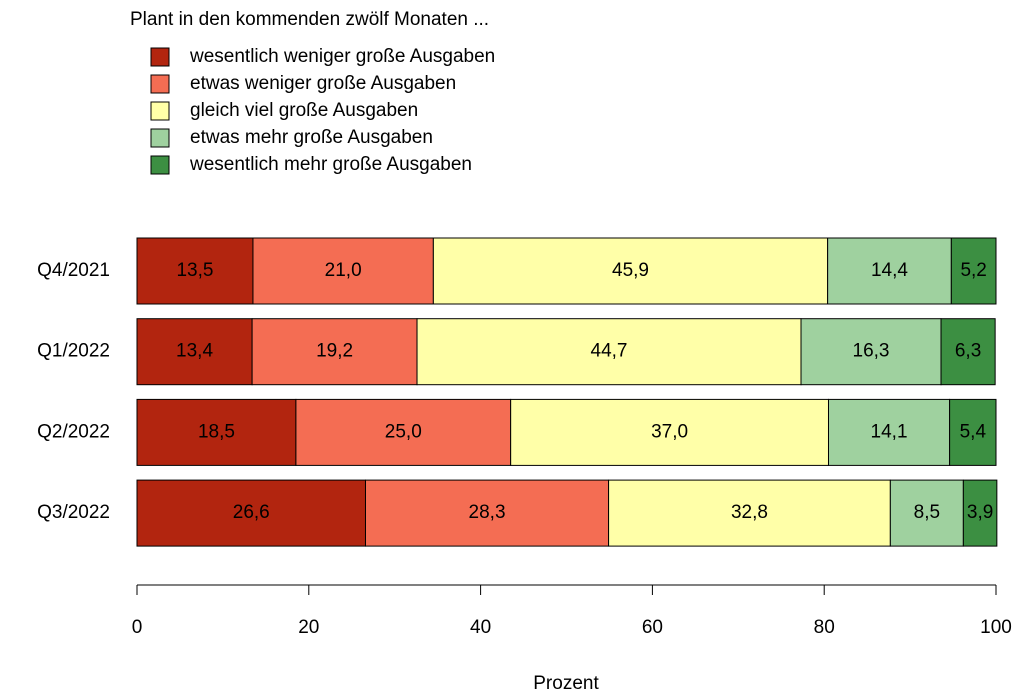 The image size is (1020, 695). I want to click on value-label: 28,3, so click(487, 512).